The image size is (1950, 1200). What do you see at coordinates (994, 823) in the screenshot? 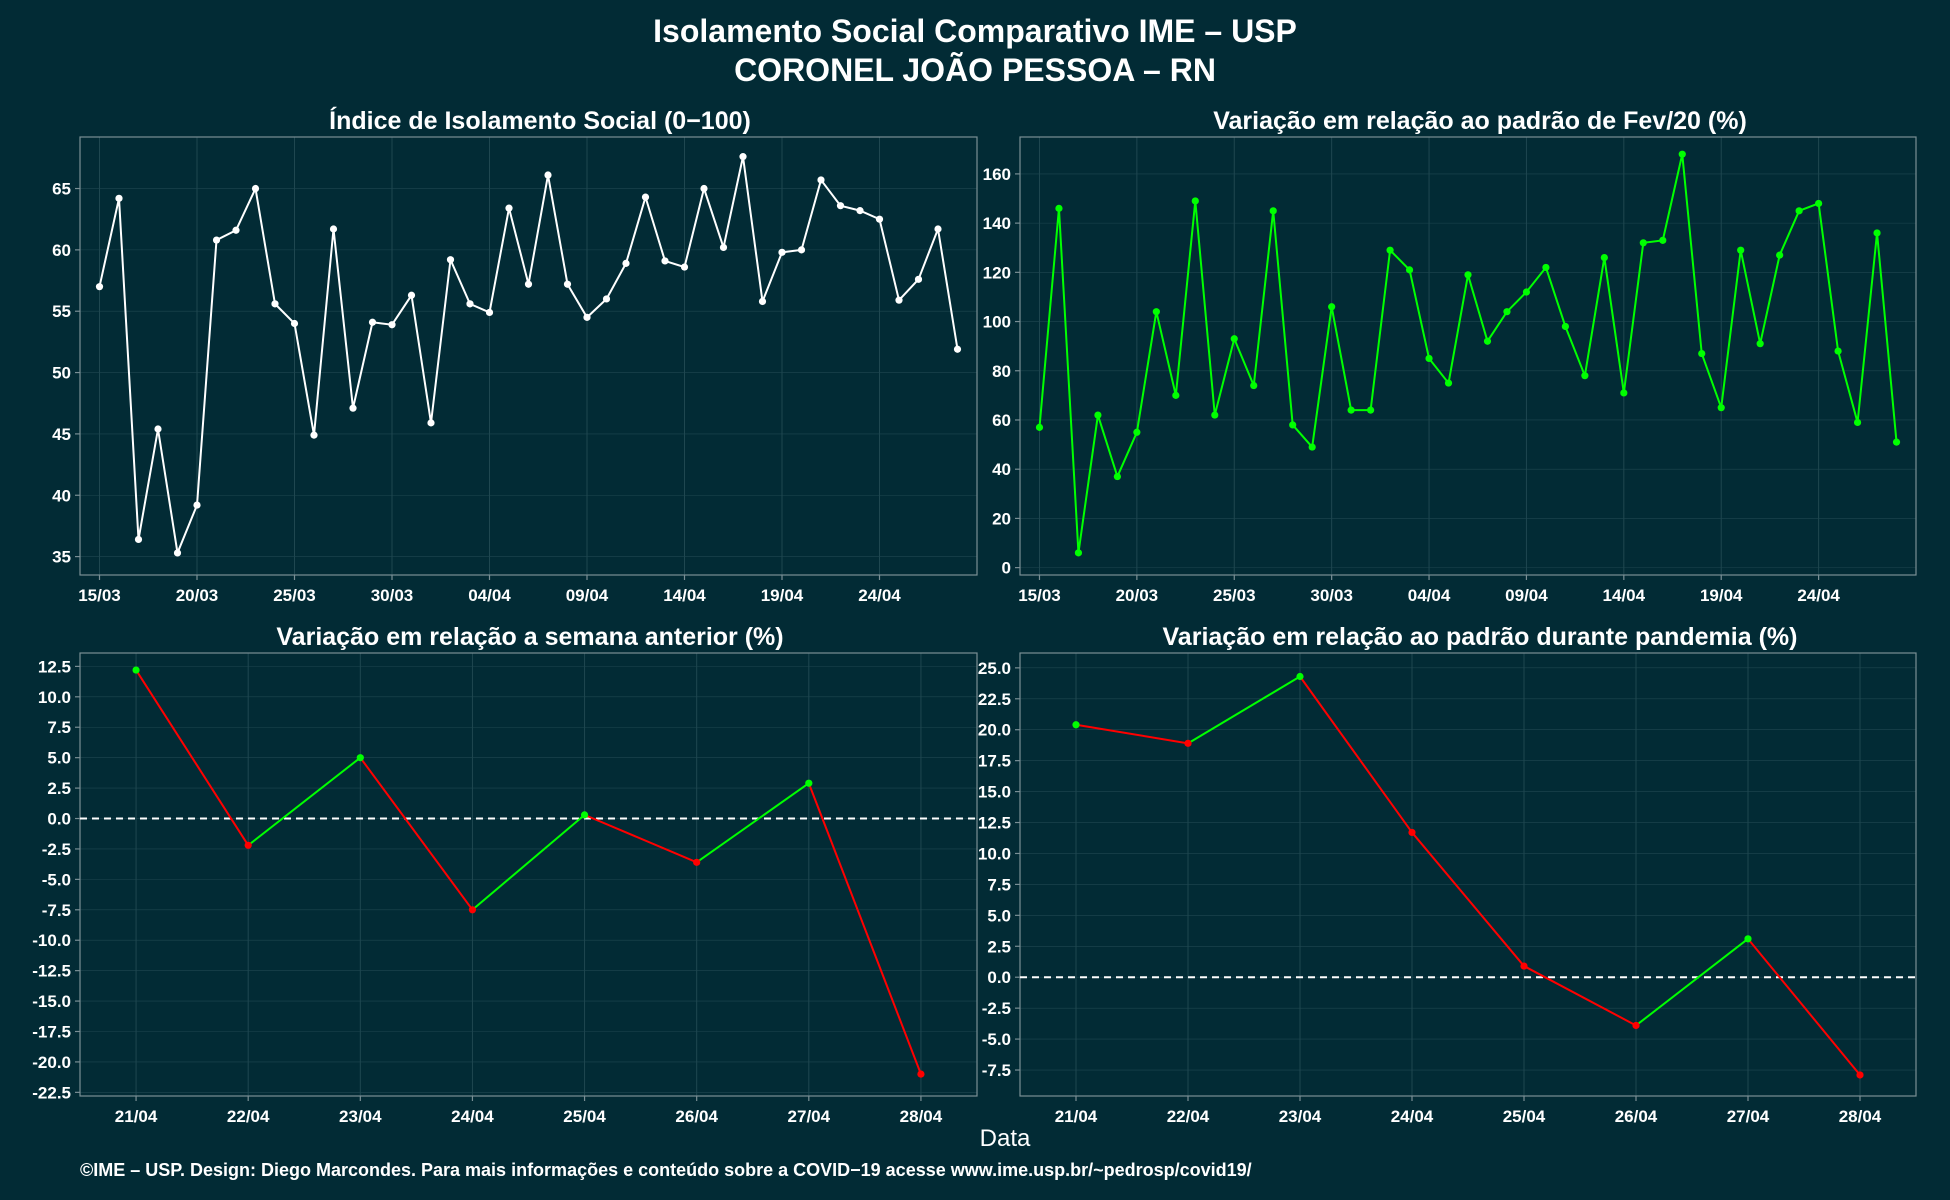
I see `y-tick-label: 12.5` at bounding box center [994, 823].